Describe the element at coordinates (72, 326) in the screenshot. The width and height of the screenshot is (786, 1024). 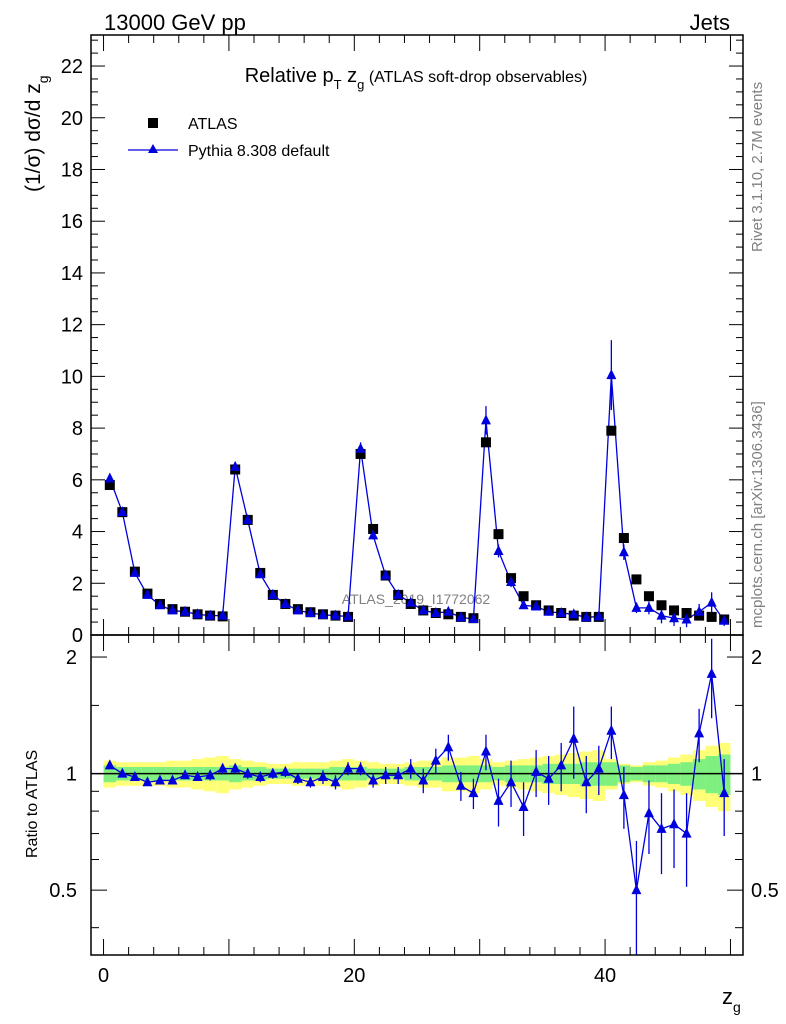
I see `main-y-tick-label: 12` at that location.